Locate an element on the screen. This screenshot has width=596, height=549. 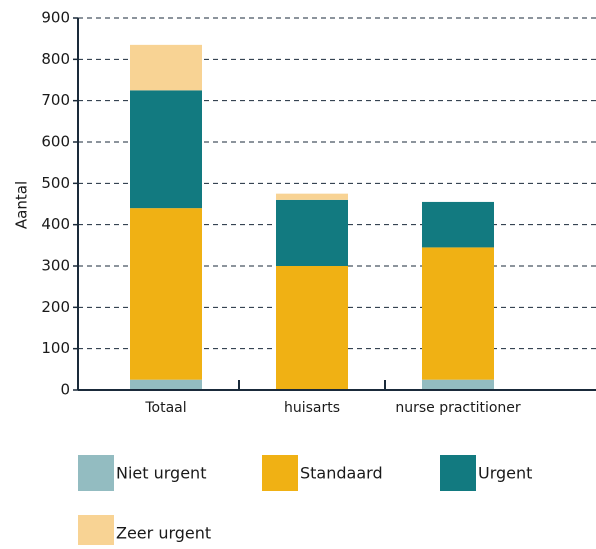
y-tick-label: 300 is located at coordinates (55, 266).